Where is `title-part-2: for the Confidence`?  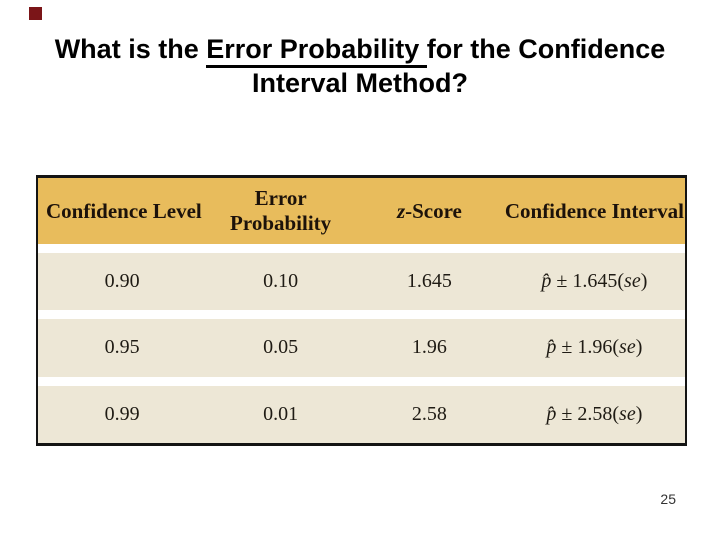
title-part-2: for the Confidence is located at coordinates (546, 49).